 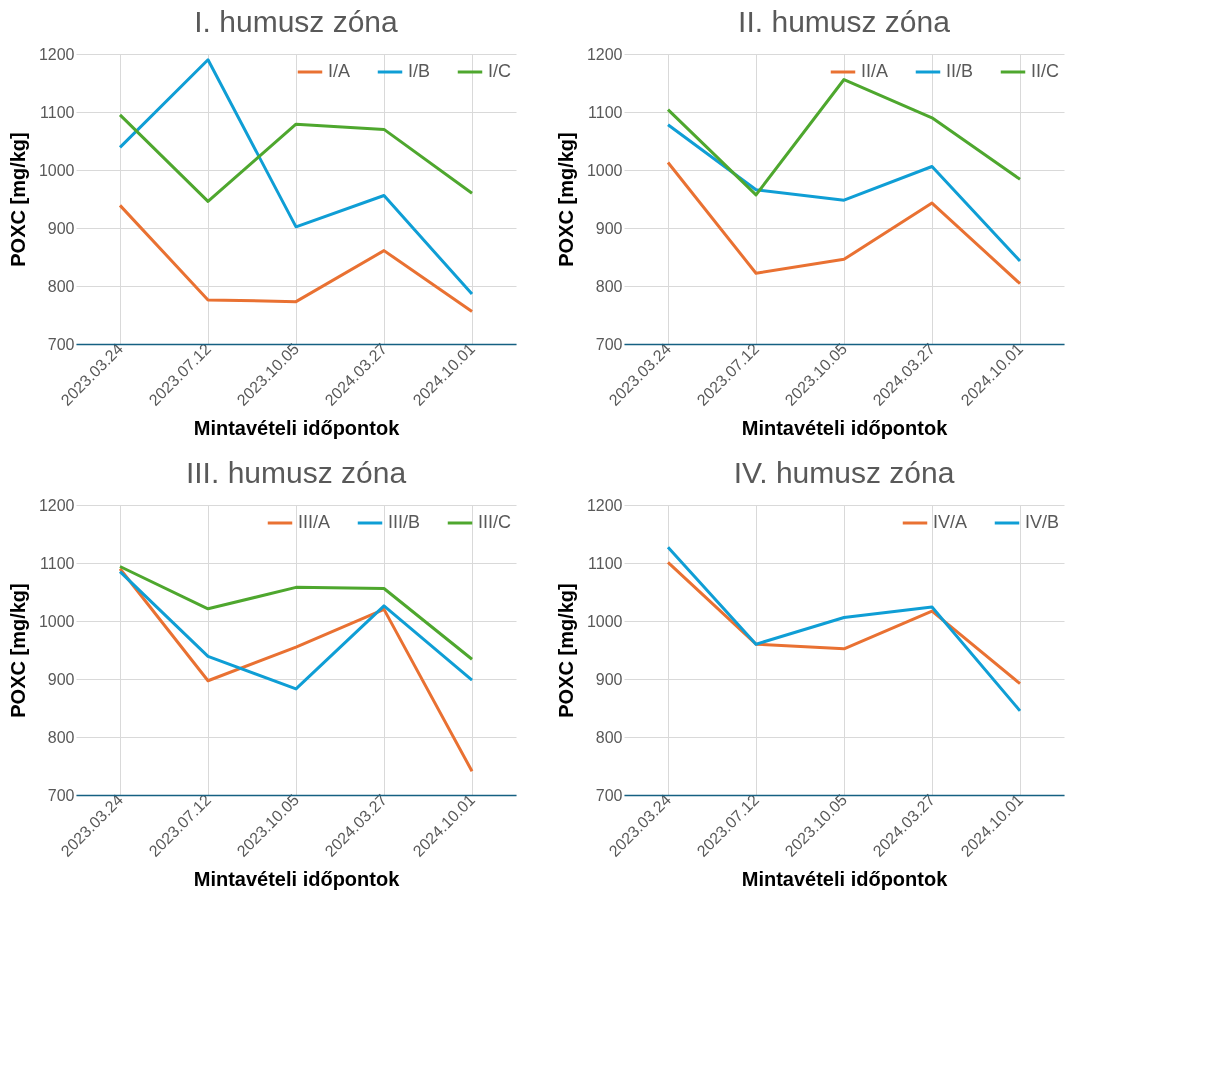 I want to click on chart-title: IV. humusz zóna, so click(x=844, y=472).